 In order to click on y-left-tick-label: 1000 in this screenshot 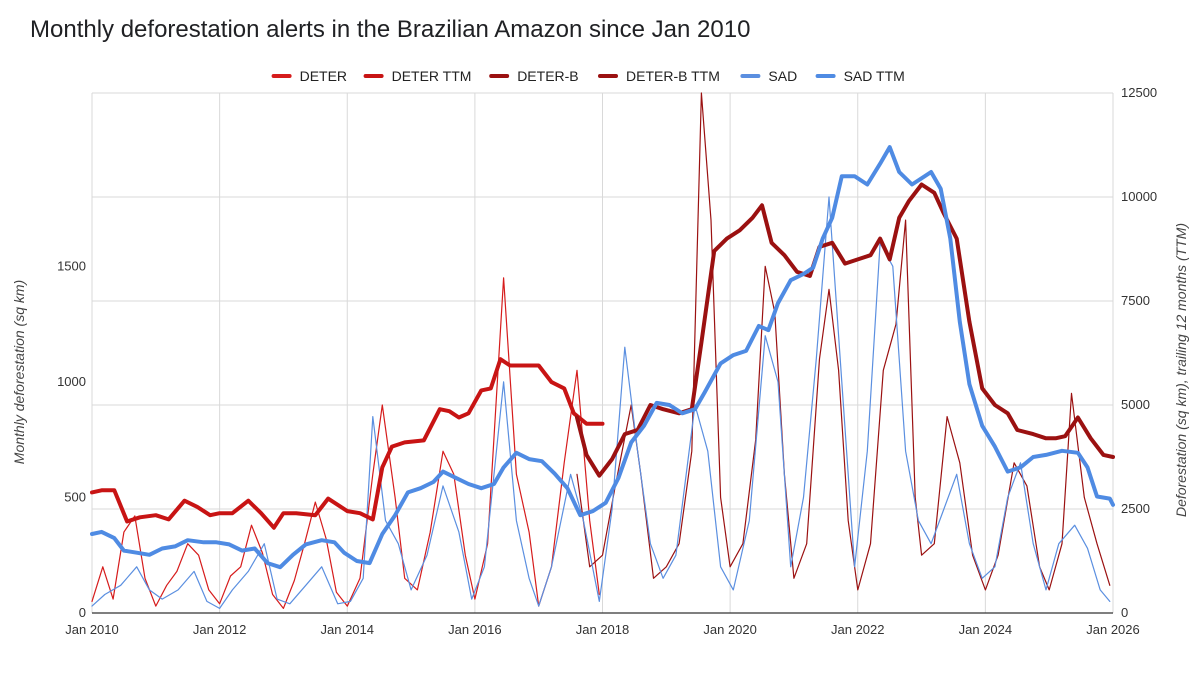, I will do `click(71, 381)`.